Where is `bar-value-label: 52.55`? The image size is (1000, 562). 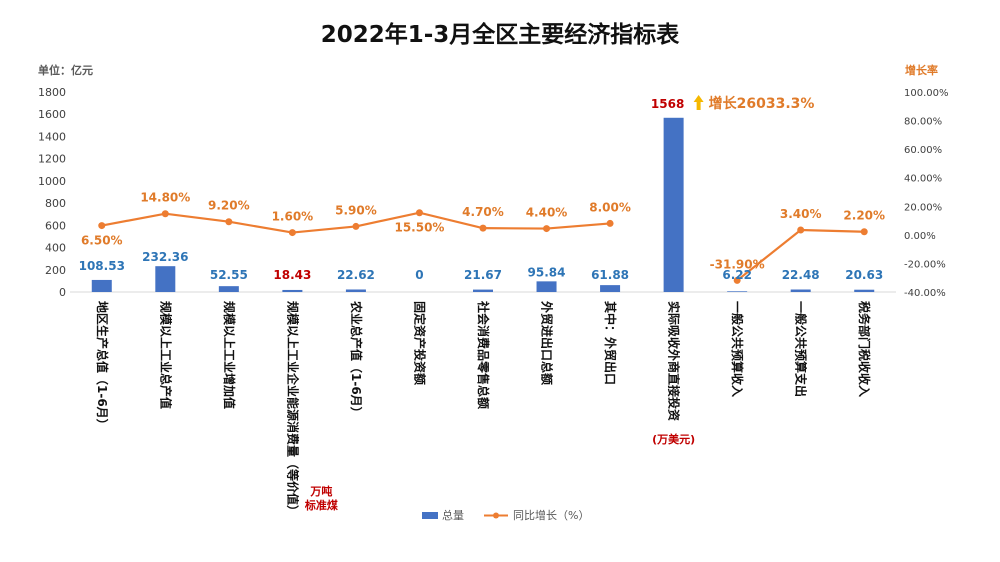
bar-value-label: 52.55 is located at coordinates (229, 275).